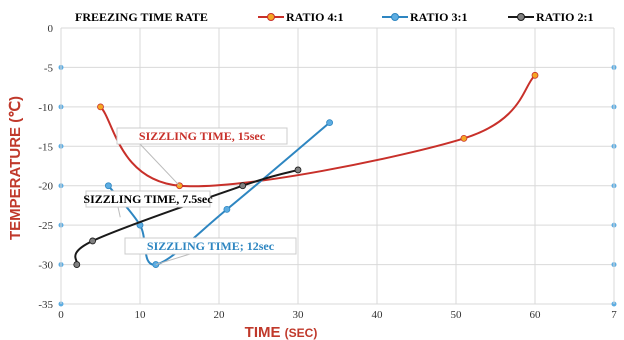 This screenshot has width=624, height=340. I want to click on callout-label: SIZZLING TIME, 15sec, so click(202, 136).